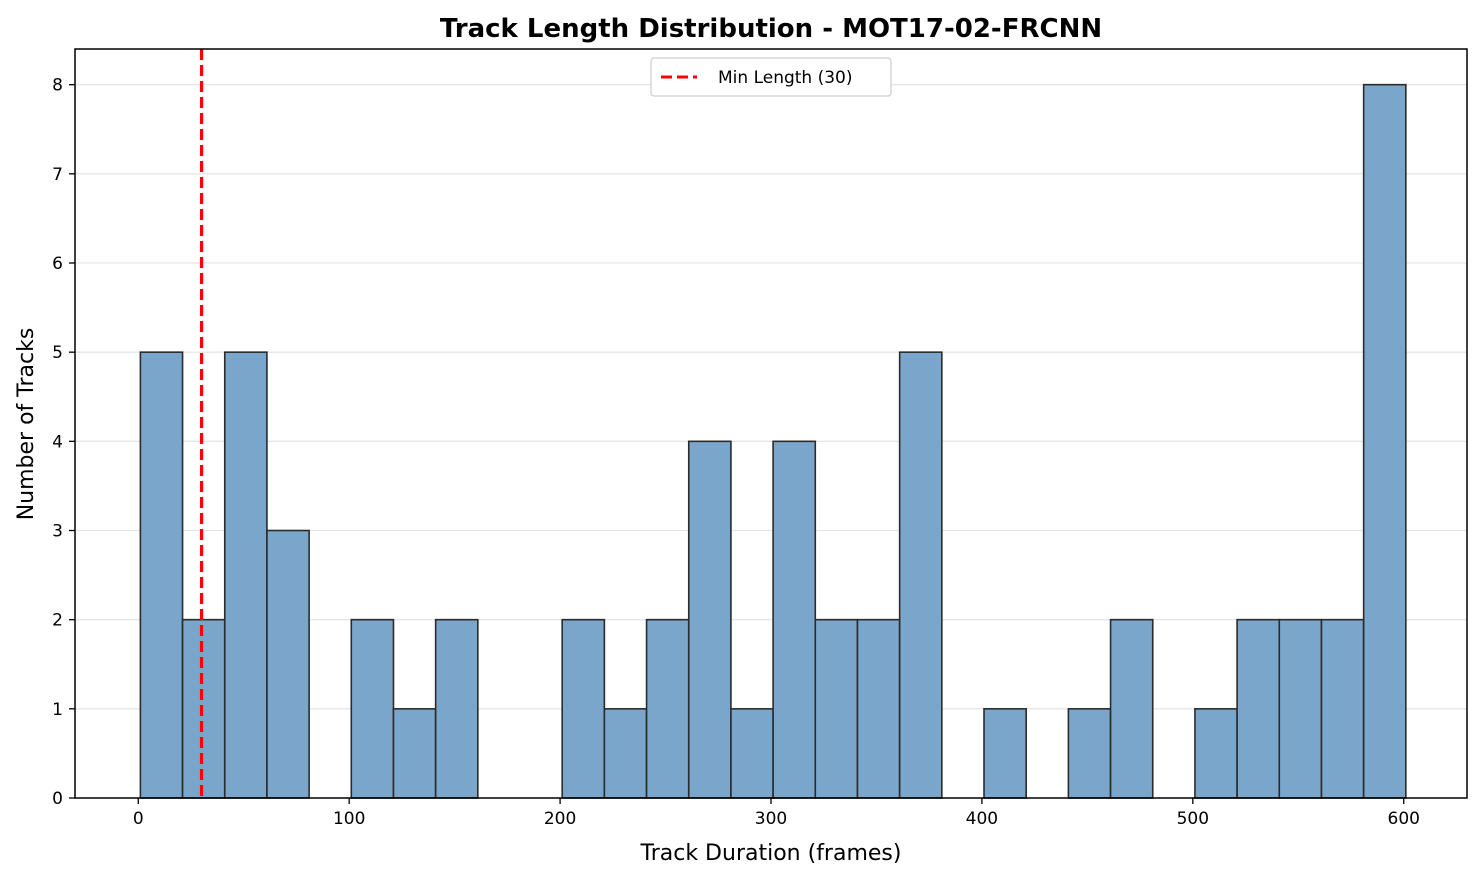 Image resolution: width=1482 pixels, height=880 pixels. I want to click on legend-box, so click(771, 77).